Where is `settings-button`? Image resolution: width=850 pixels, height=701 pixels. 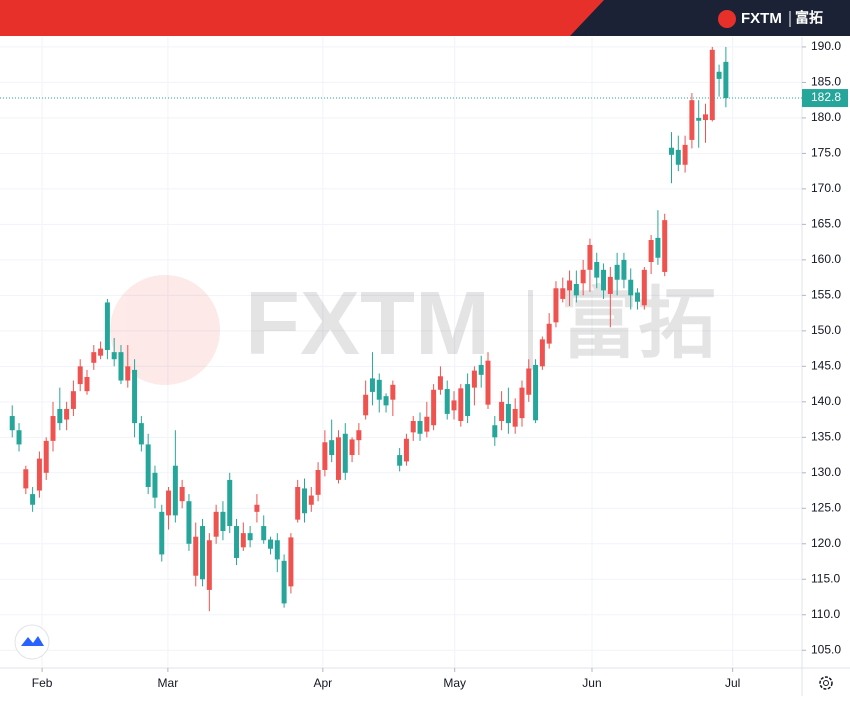 settings-button is located at coordinates (826, 683).